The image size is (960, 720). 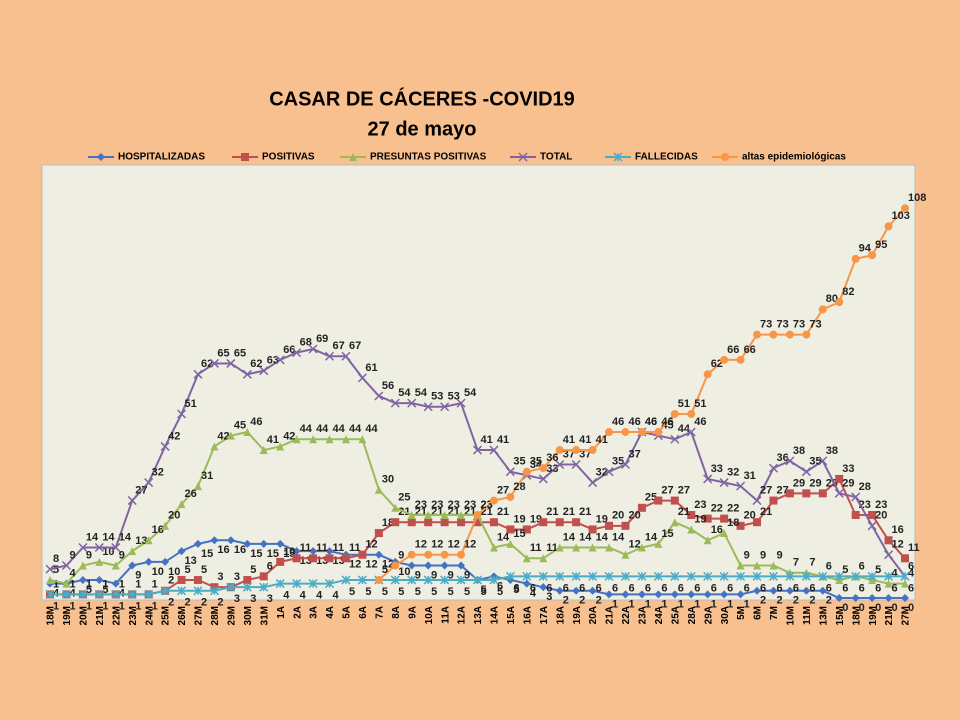 What do you see at coordinates (618, 516) in the screenshot?
I see `data-label: 20` at bounding box center [618, 516].